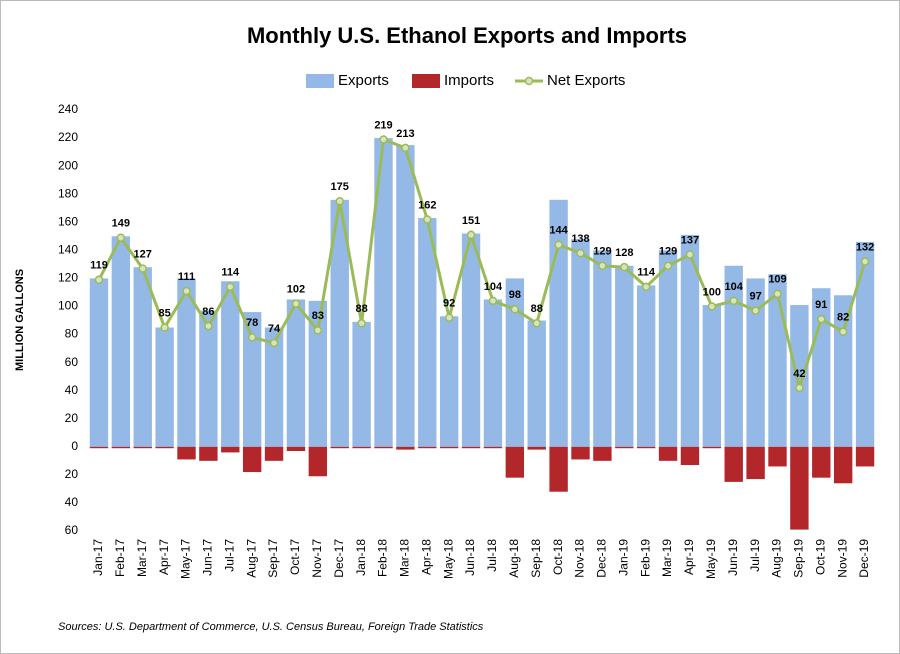 This screenshot has height=654, width=900. I want to click on x-tick-label: Nov-19, so click(842, 558).